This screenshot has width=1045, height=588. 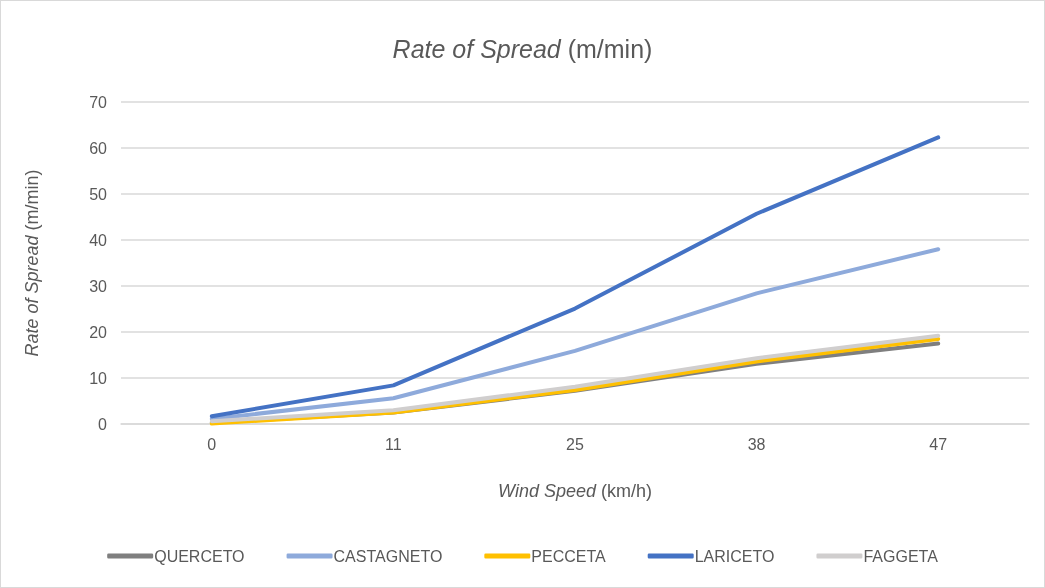 What do you see at coordinates (938, 444) in the screenshot?
I see `x-tick-label: 47` at bounding box center [938, 444].